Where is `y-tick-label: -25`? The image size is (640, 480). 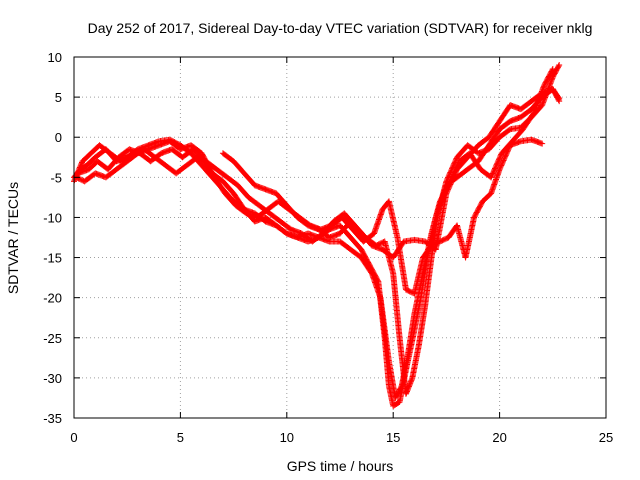 y-tick-label: -25 is located at coordinates (52, 338).